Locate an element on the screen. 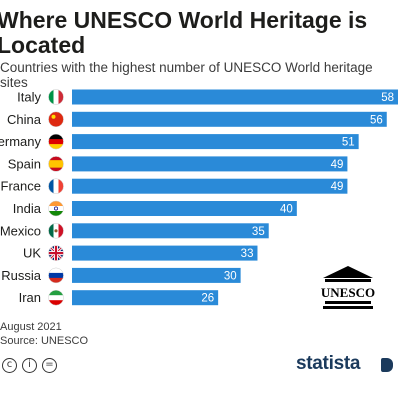  unesco-logo-icon: UNESCO is located at coordinates (348, 287).